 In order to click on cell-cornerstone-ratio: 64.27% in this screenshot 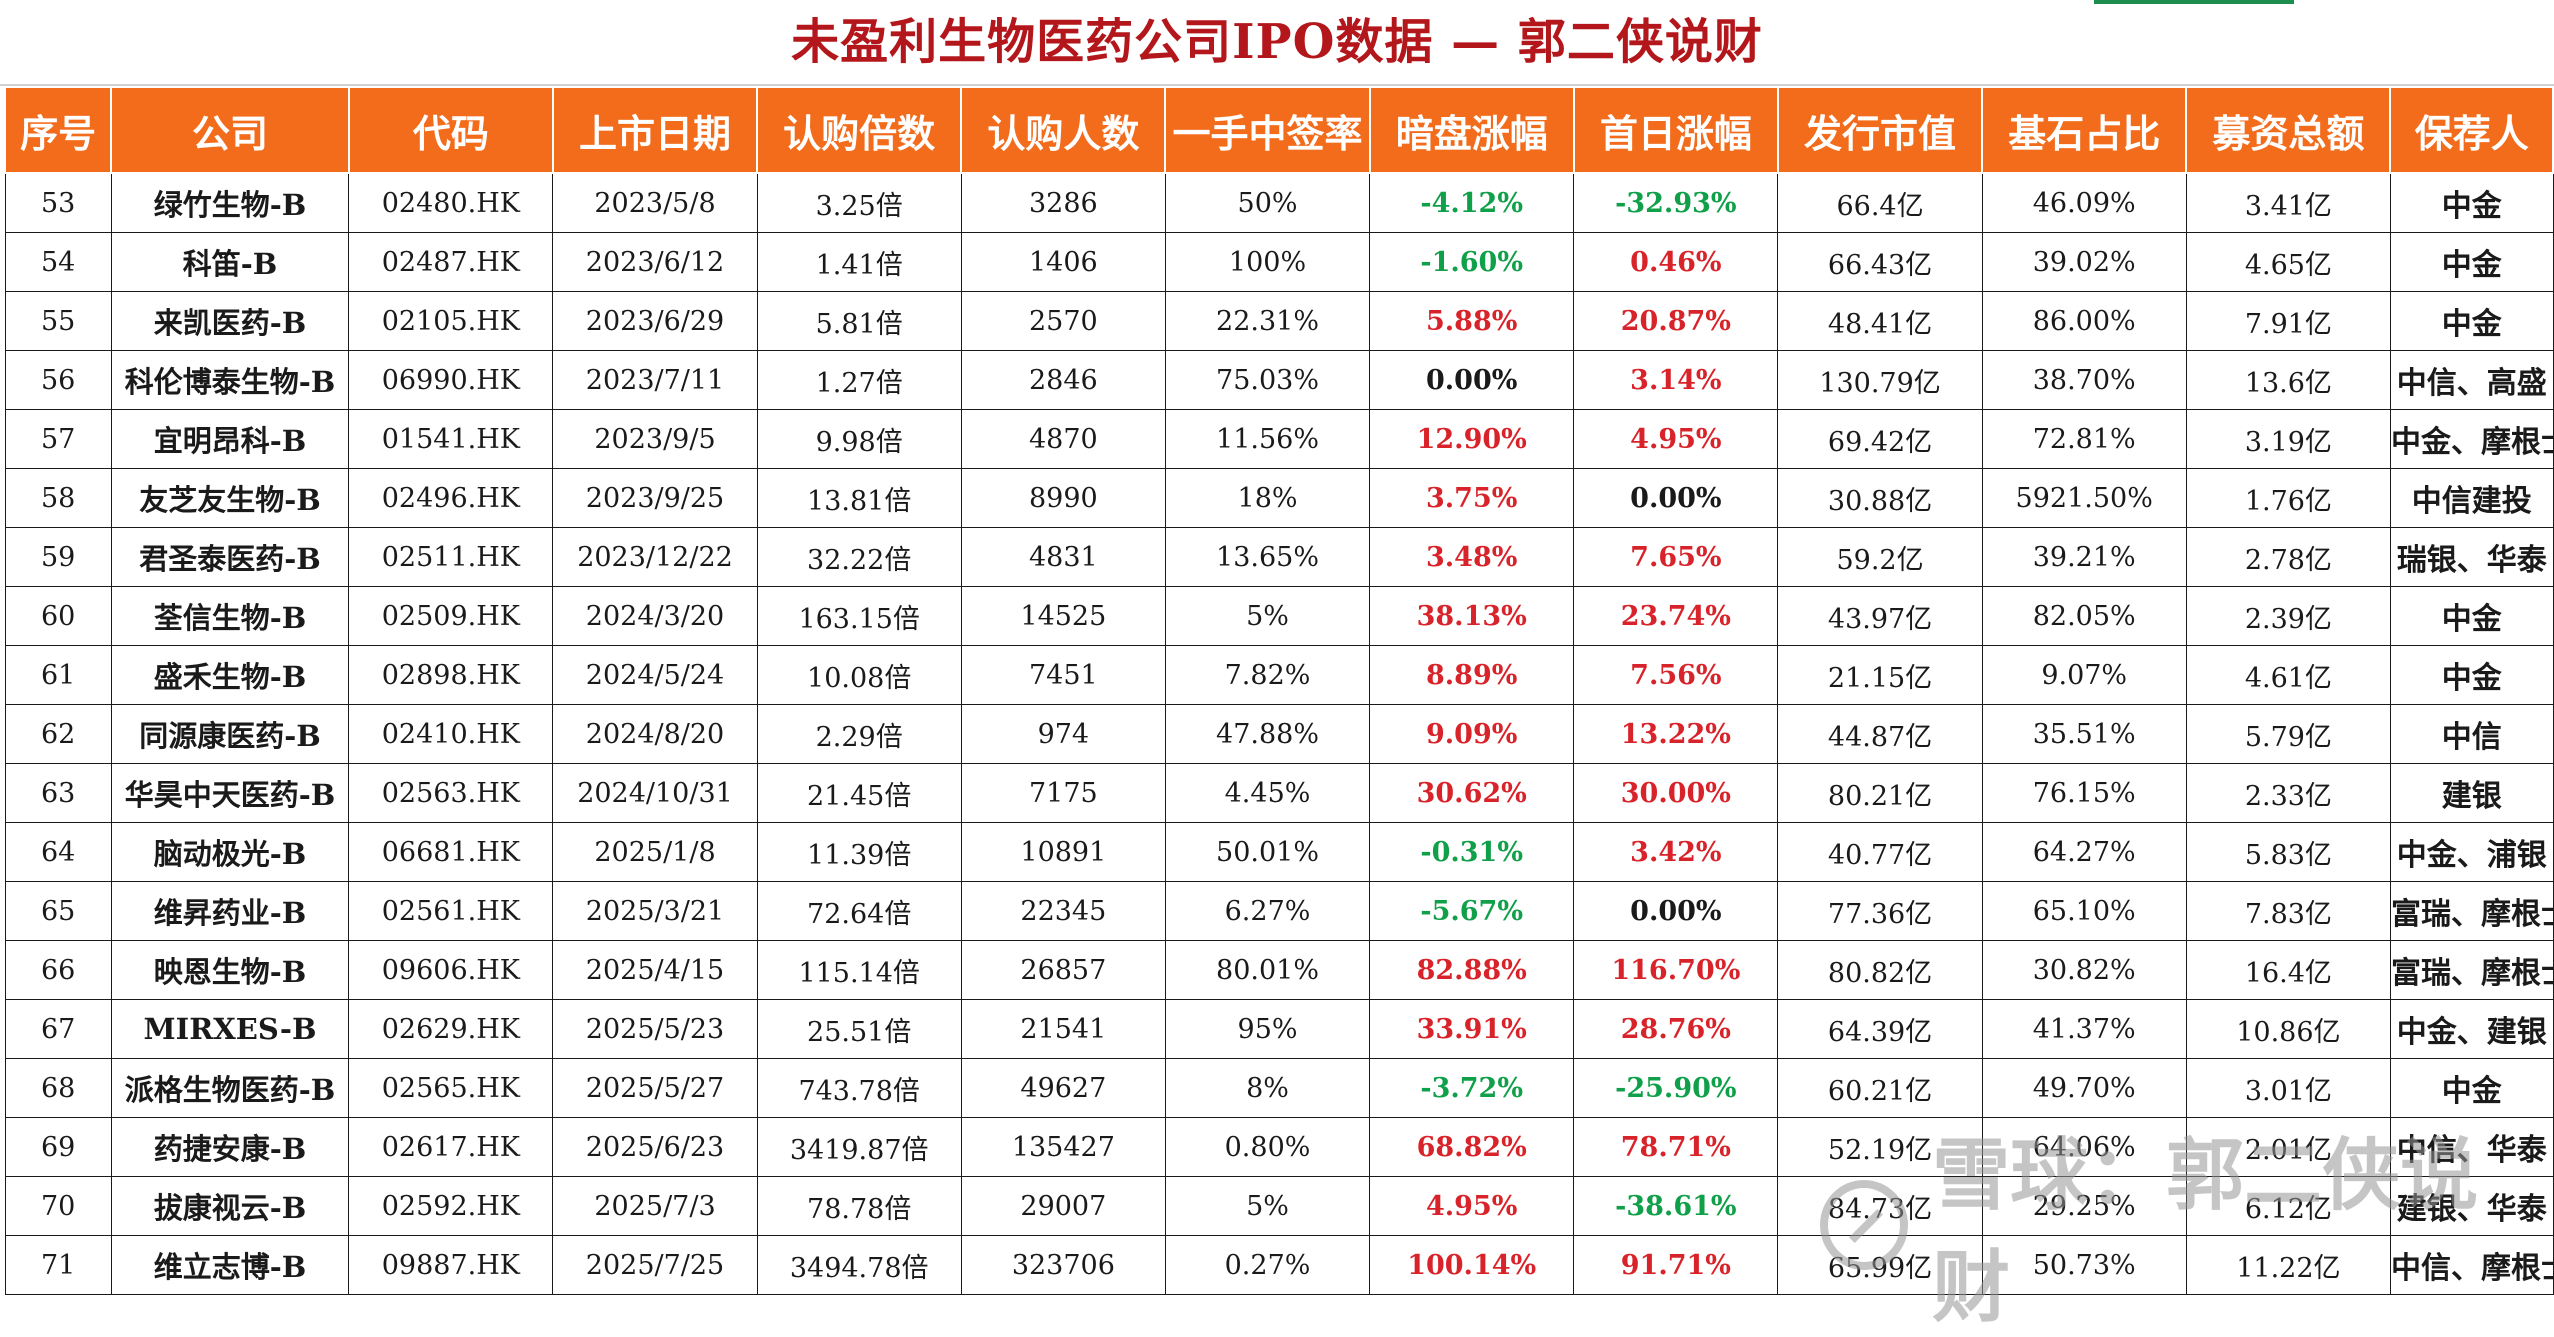, I will do `click(2084, 852)`.